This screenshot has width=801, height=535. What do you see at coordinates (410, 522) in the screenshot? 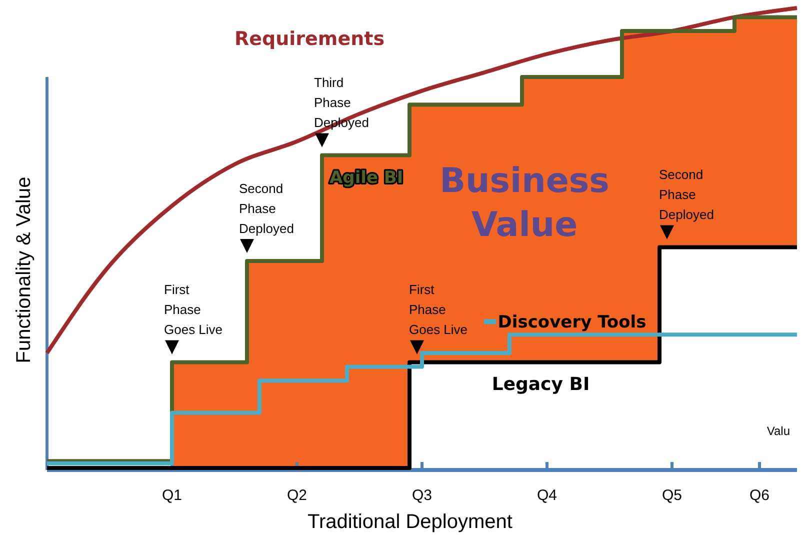
I see `x-axis-title: Traditional Deployment` at bounding box center [410, 522].